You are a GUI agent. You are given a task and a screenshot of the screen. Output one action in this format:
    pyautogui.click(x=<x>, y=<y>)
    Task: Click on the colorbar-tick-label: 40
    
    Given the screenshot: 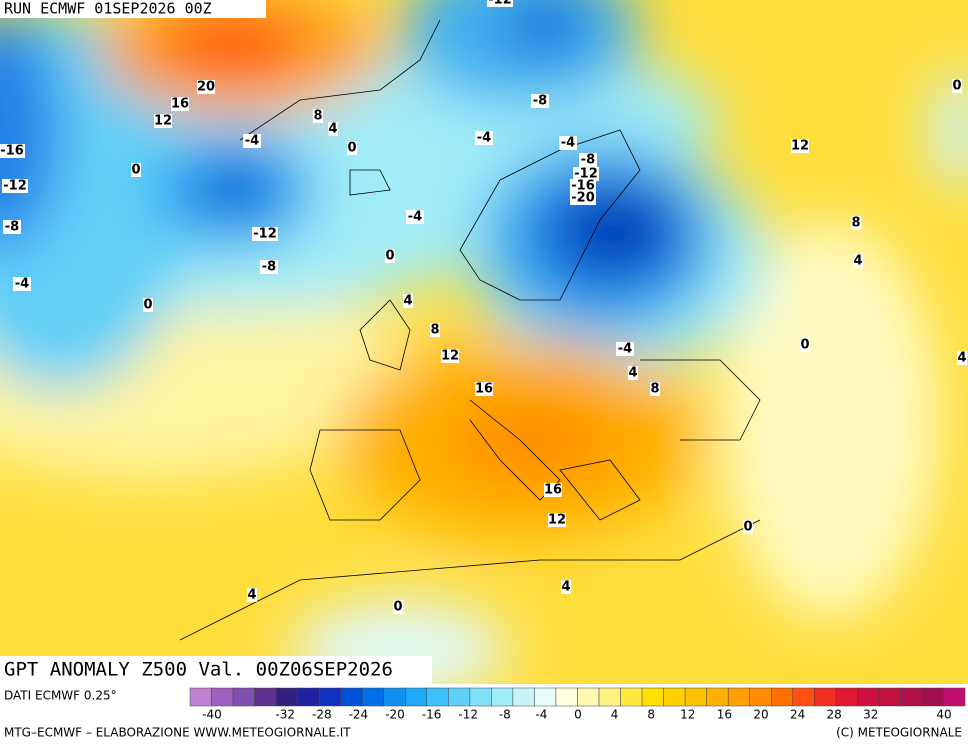 What is the action you would take?
    pyautogui.click(x=943, y=715)
    